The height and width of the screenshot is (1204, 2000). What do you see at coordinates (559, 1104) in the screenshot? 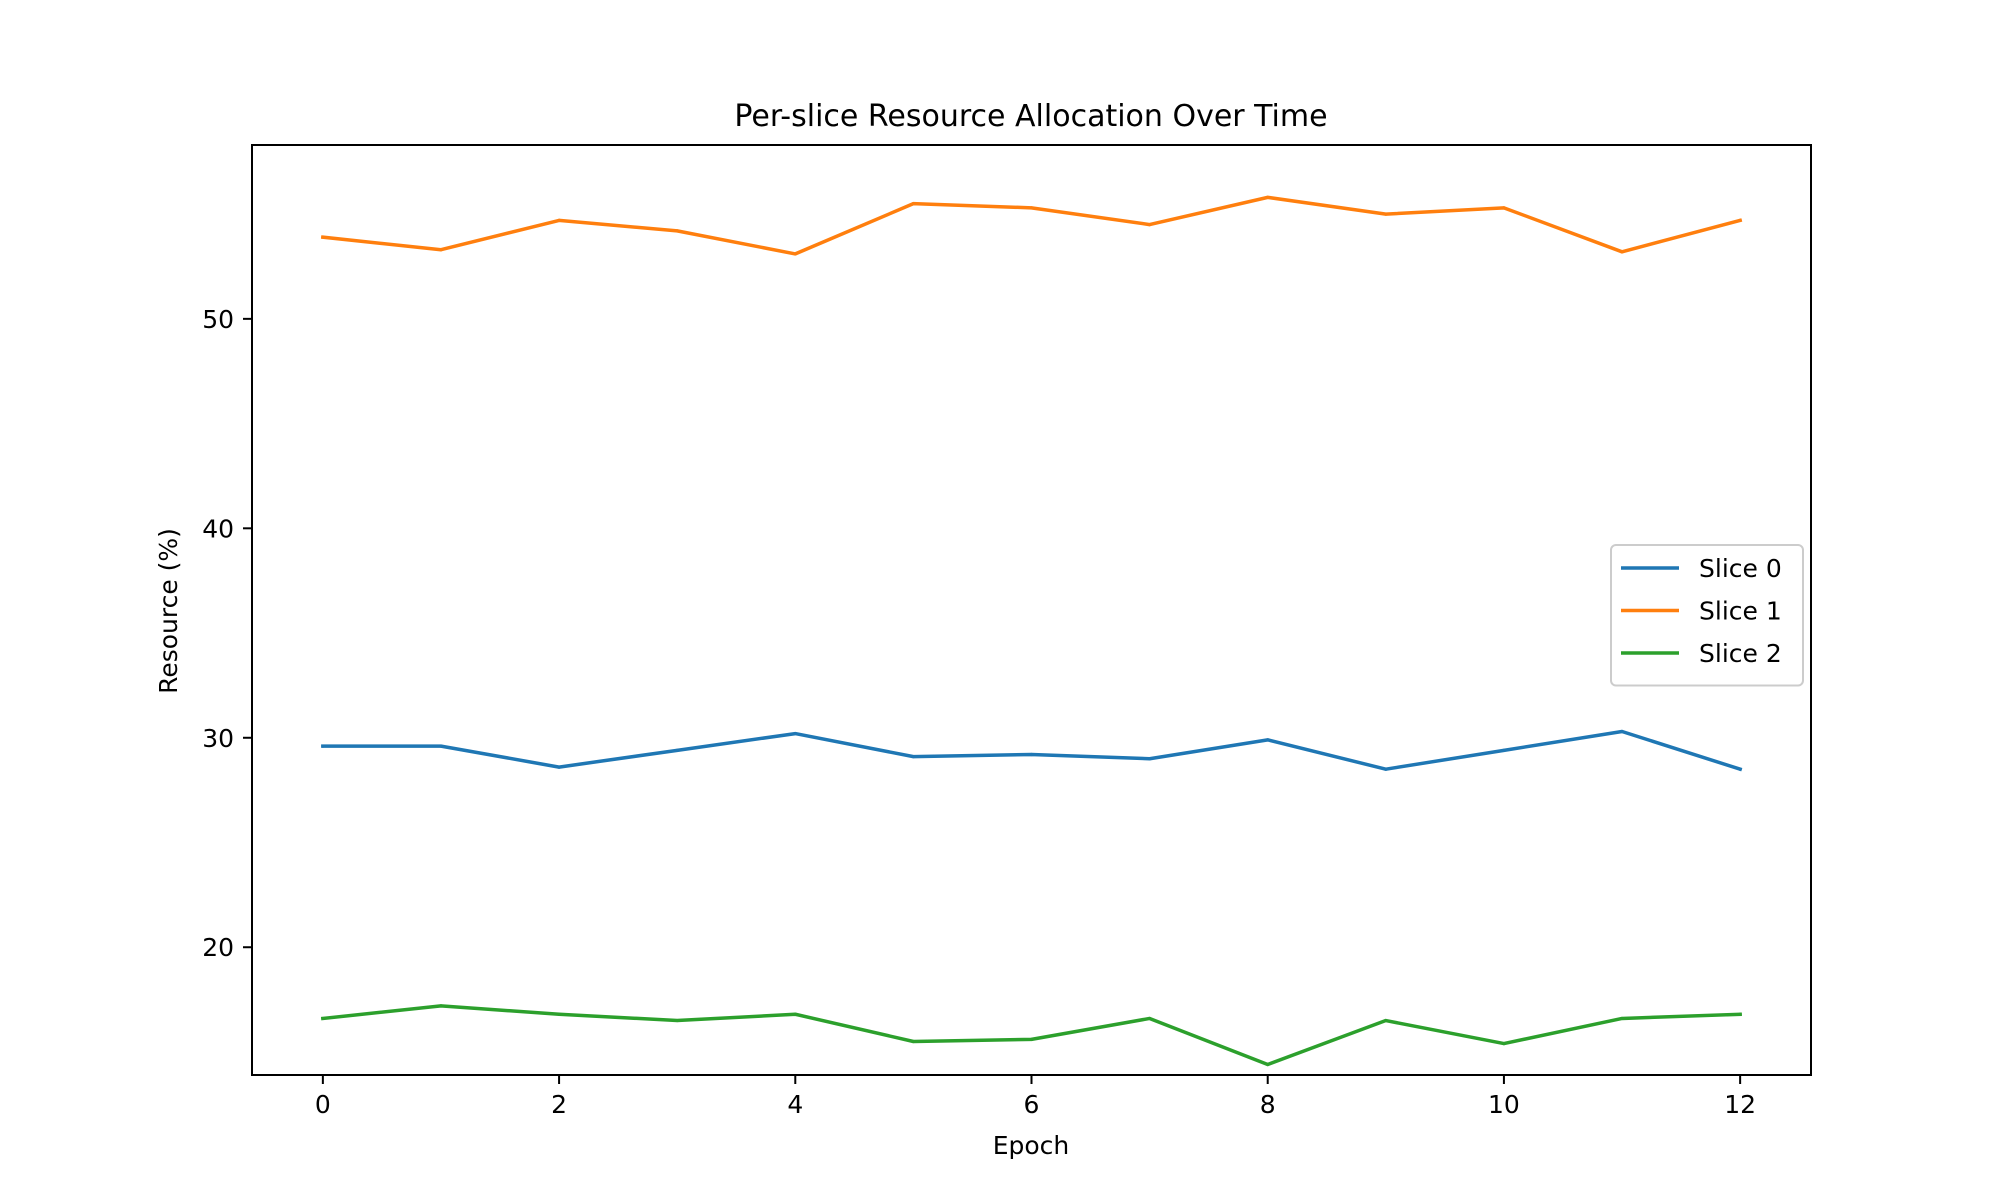
I see `x-tick-label: 2` at bounding box center [559, 1104].